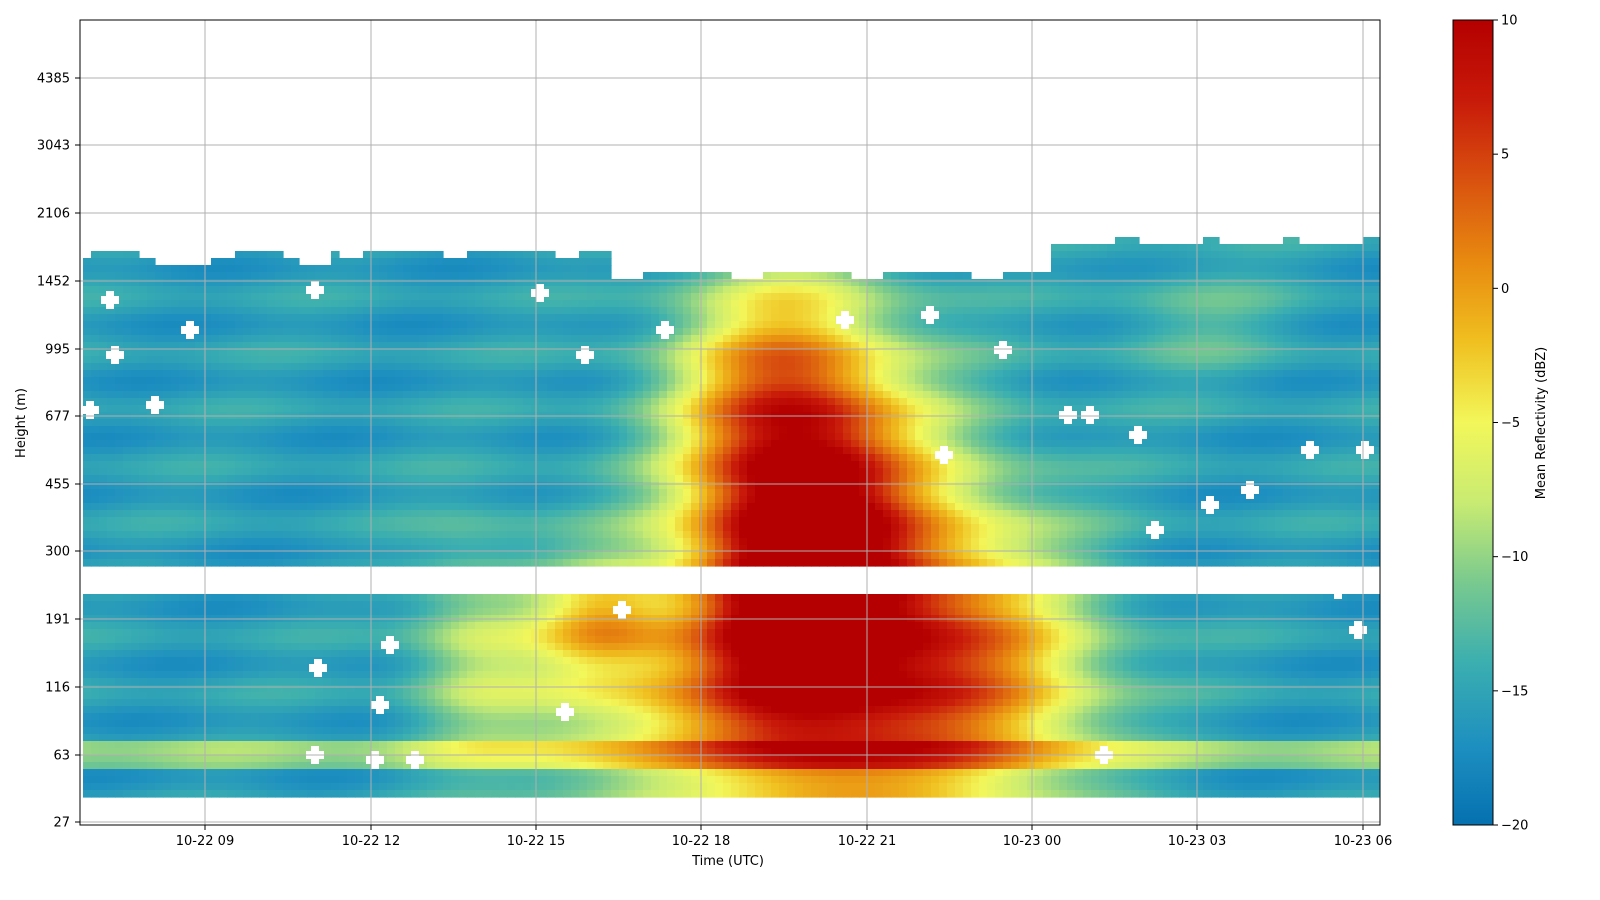 This screenshot has width=1600, height=900. Describe the element at coordinates (205, 841) in the screenshot. I see `x-tick-label: 10-22 09` at that location.